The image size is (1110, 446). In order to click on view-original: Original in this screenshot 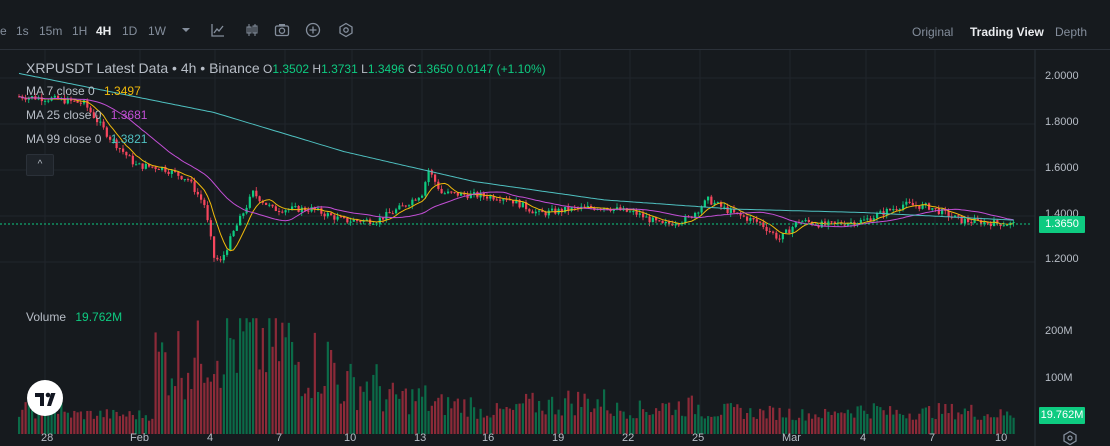, I will do `click(933, 32)`.